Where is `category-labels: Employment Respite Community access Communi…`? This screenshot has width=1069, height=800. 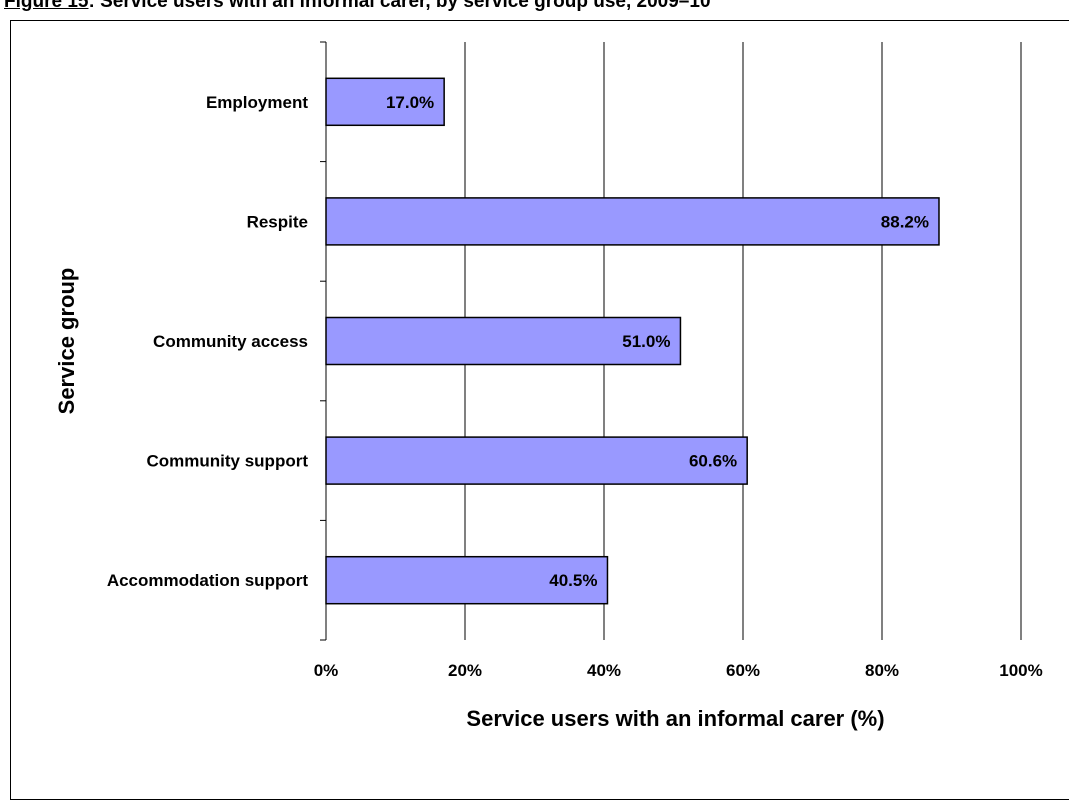
category-labels: Employment Respite Community access Communi… is located at coordinates (208, 341).